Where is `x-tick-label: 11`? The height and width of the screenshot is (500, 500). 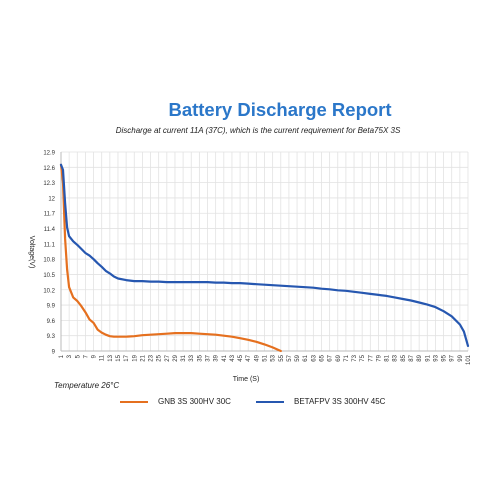
x-tick-label: 11 is located at coordinates (103, 357).